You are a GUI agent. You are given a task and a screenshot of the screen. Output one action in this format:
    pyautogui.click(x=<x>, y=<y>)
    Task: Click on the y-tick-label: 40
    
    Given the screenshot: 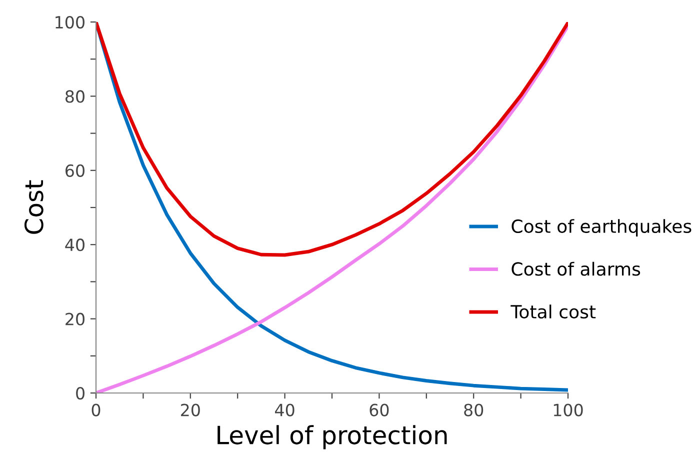 What is the action you would take?
    pyautogui.click(x=74, y=245)
    